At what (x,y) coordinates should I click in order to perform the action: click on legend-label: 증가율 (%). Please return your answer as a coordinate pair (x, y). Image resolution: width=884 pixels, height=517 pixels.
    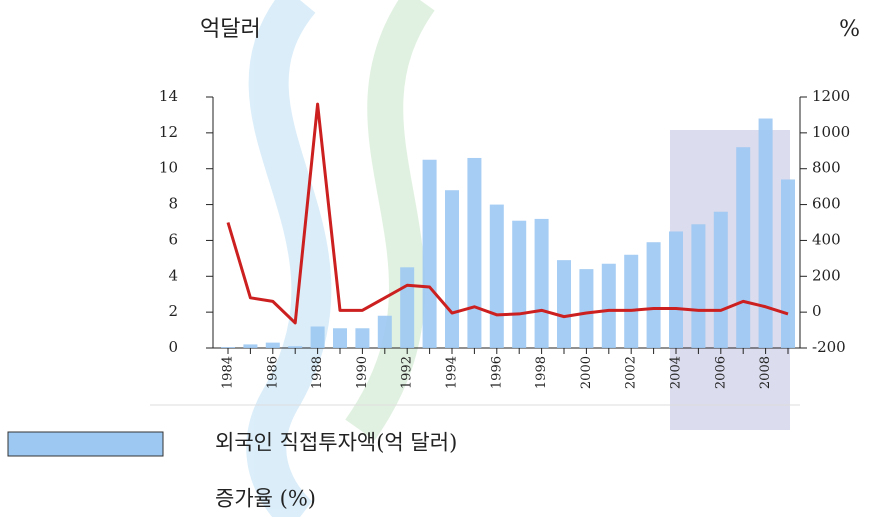
    Looking at the image, I should click on (265, 499).